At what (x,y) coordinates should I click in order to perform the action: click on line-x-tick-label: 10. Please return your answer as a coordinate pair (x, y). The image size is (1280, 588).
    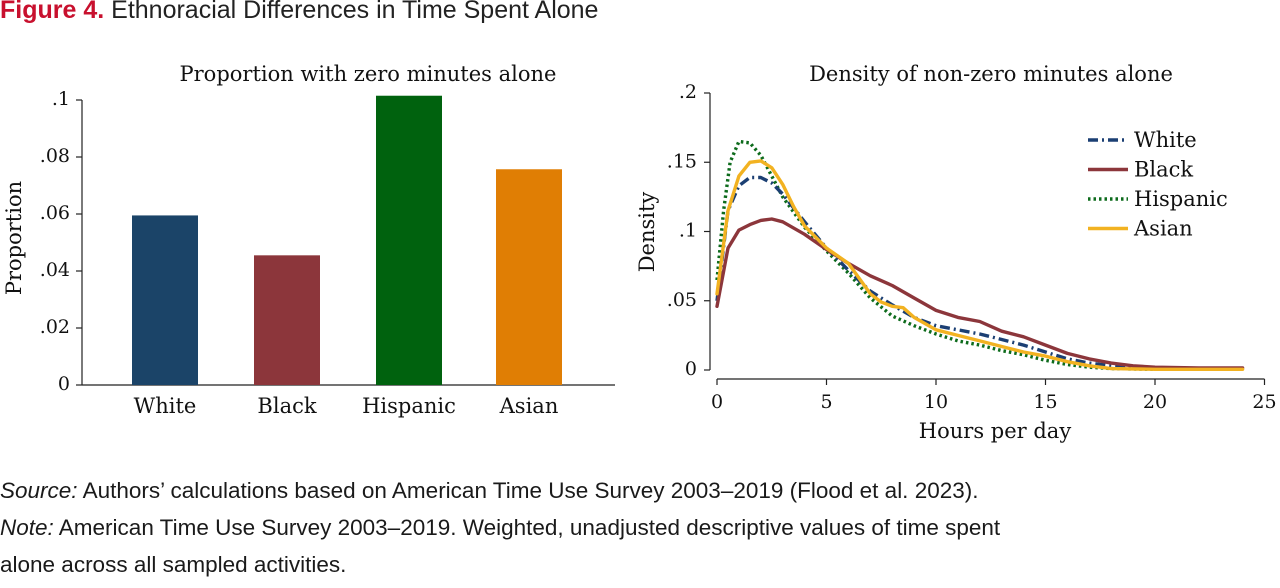
    Looking at the image, I should click on (936, 402).